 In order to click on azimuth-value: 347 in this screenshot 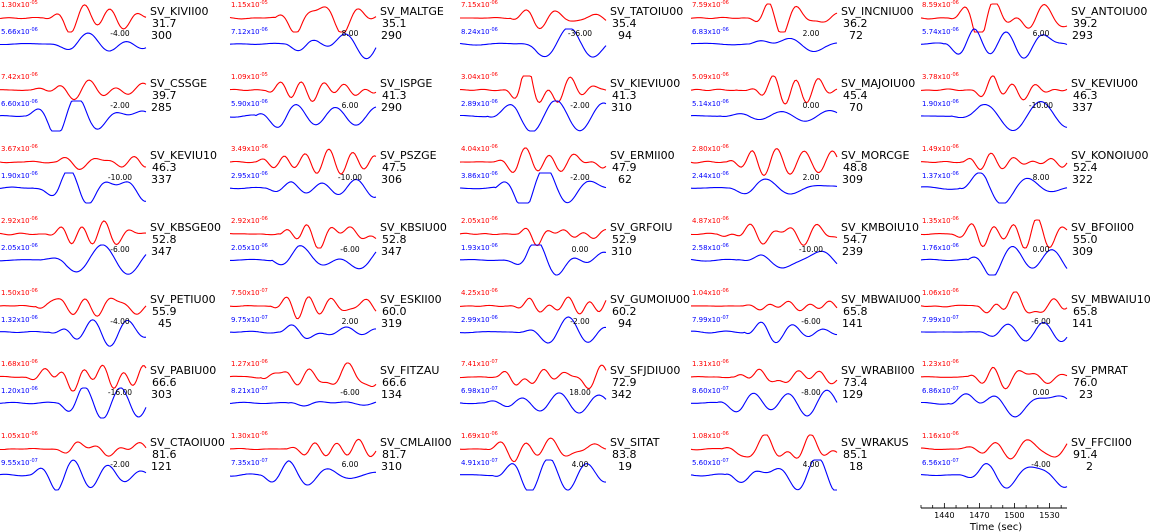, I will do `click(391, 251)`.